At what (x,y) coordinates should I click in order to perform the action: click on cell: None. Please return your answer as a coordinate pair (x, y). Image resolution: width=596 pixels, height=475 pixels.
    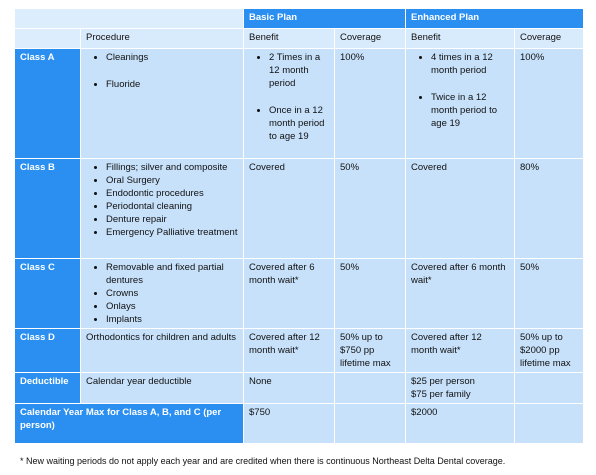
    Looking at the image, I should click on (289, 388).